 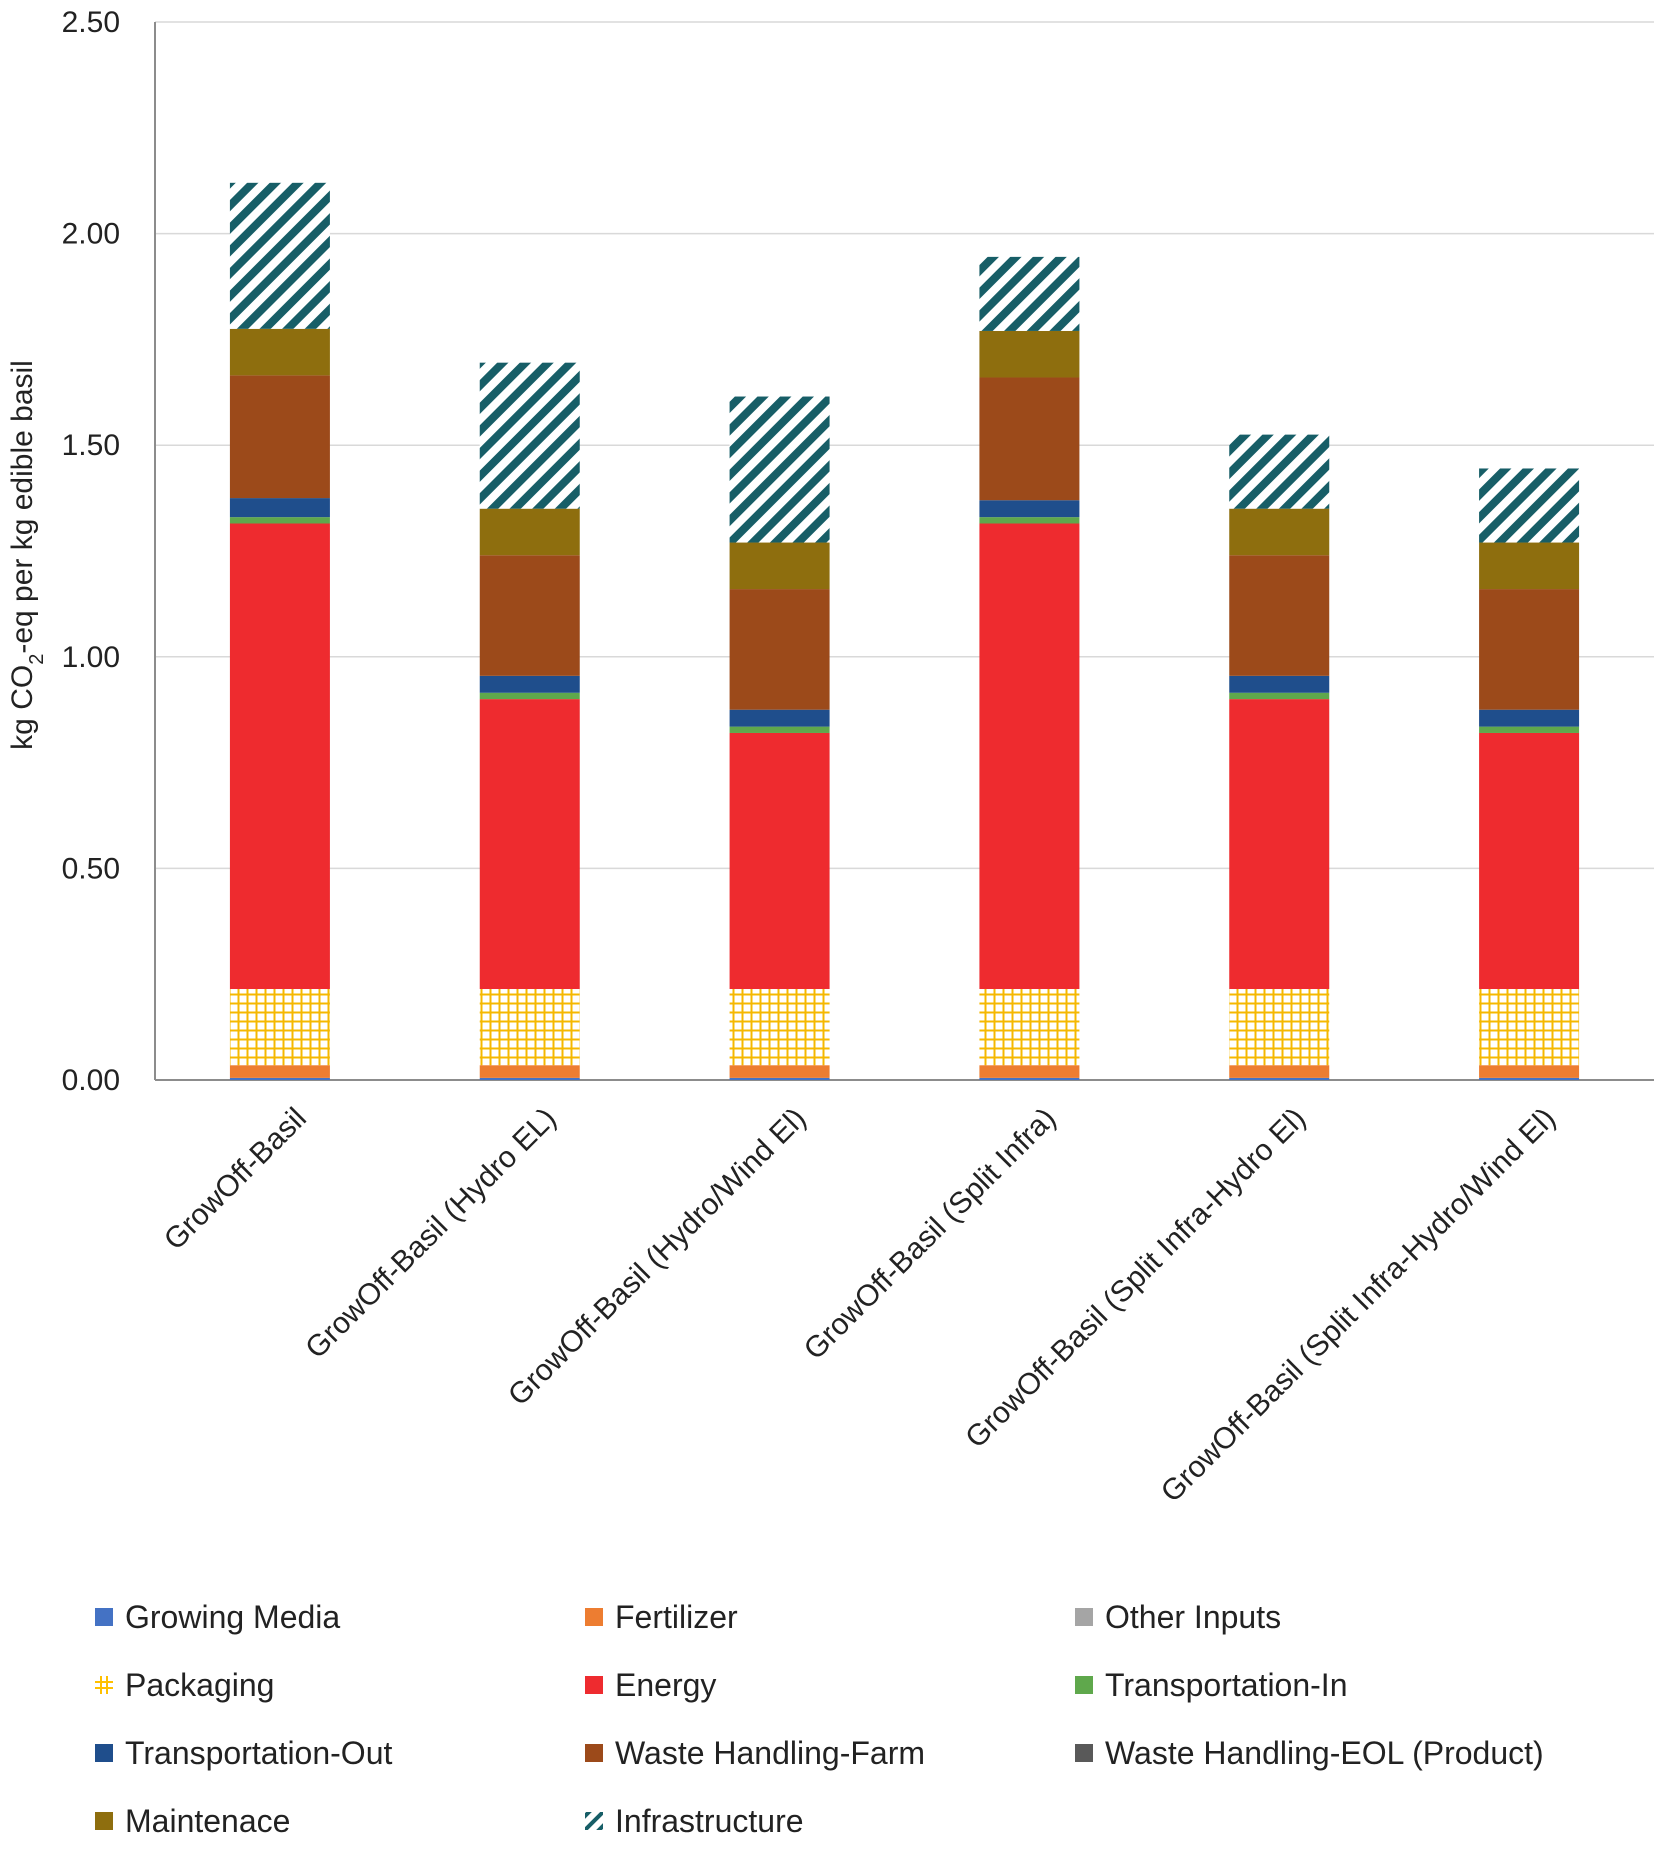 I want to click on legend-item: Transportation-Out, so click(x=243, y=1753).